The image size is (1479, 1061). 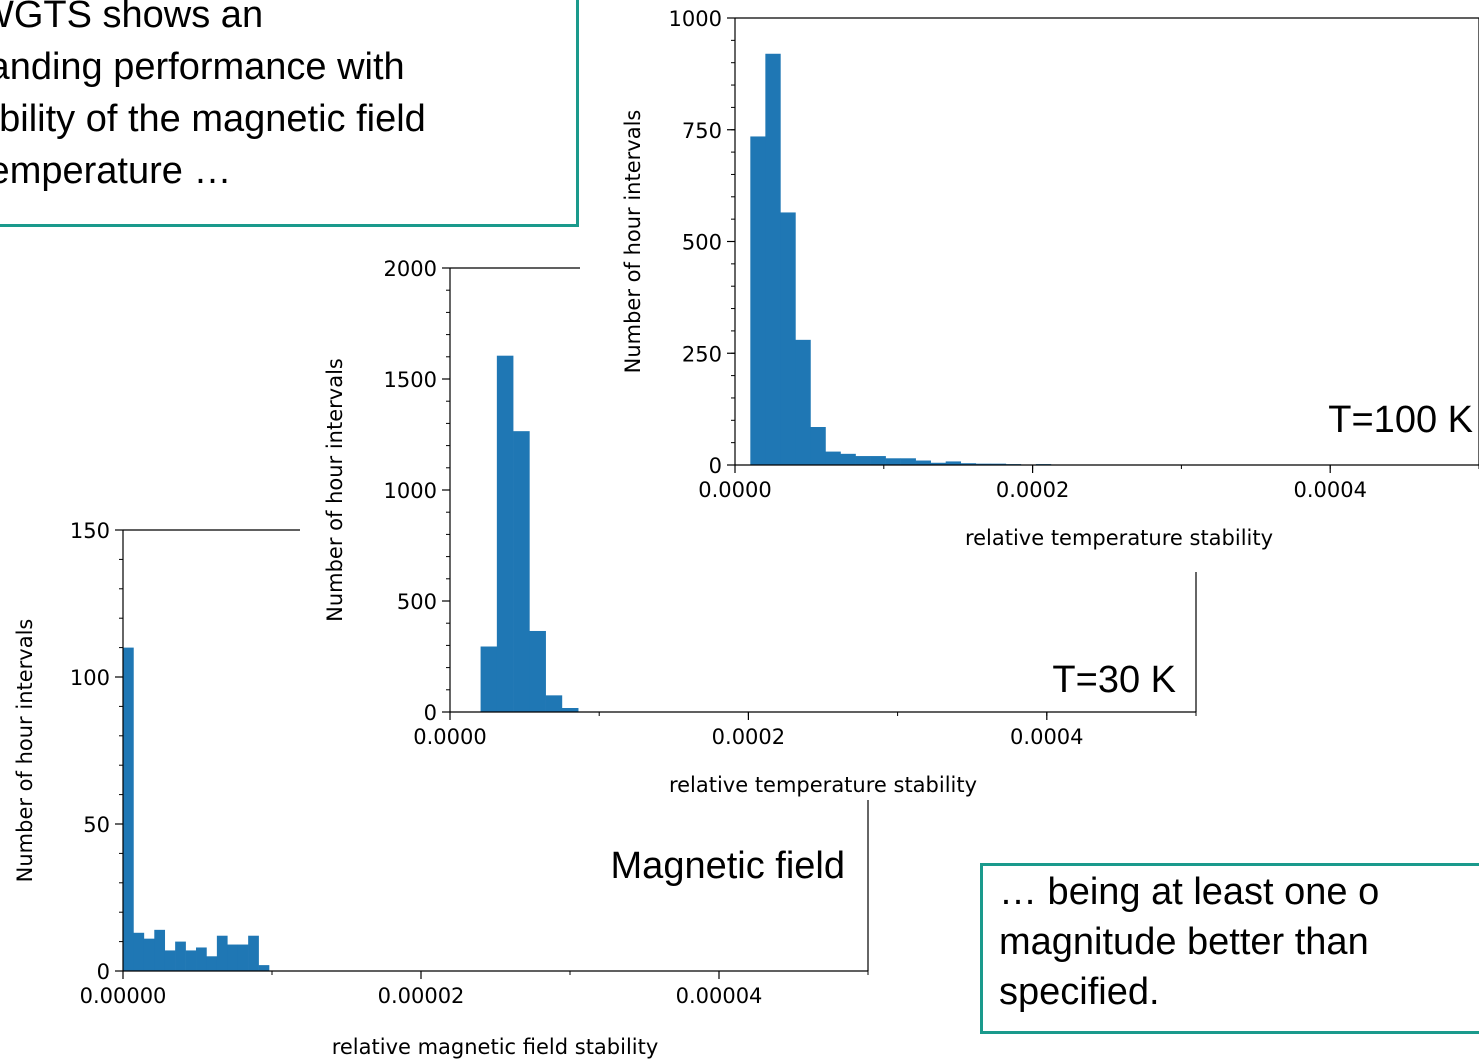 What do you see at coordinates (702, 131) in the screenshot?
I see `chart-temp100-y-tick-label: 750` at bounding box center [702, 131].